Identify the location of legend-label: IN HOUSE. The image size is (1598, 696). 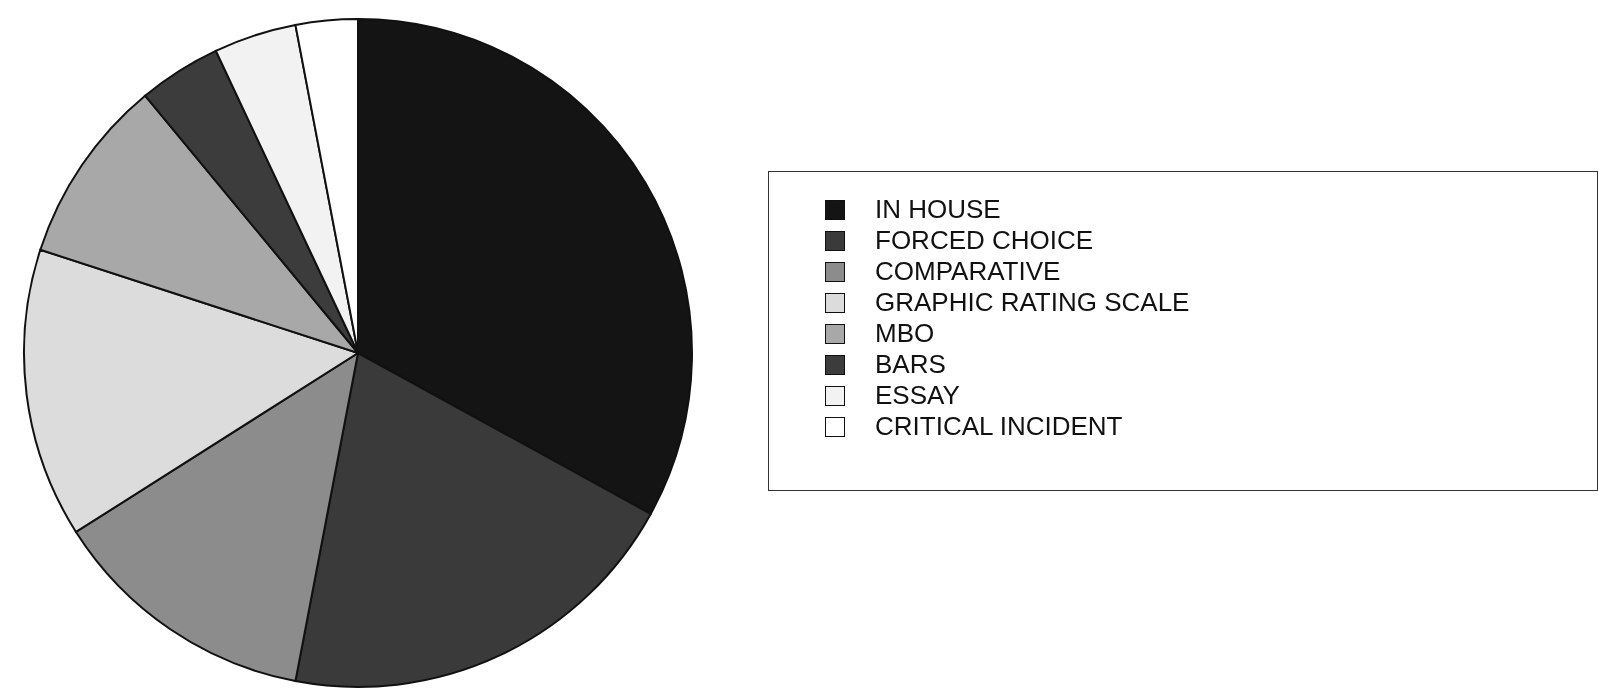
(938, 209).